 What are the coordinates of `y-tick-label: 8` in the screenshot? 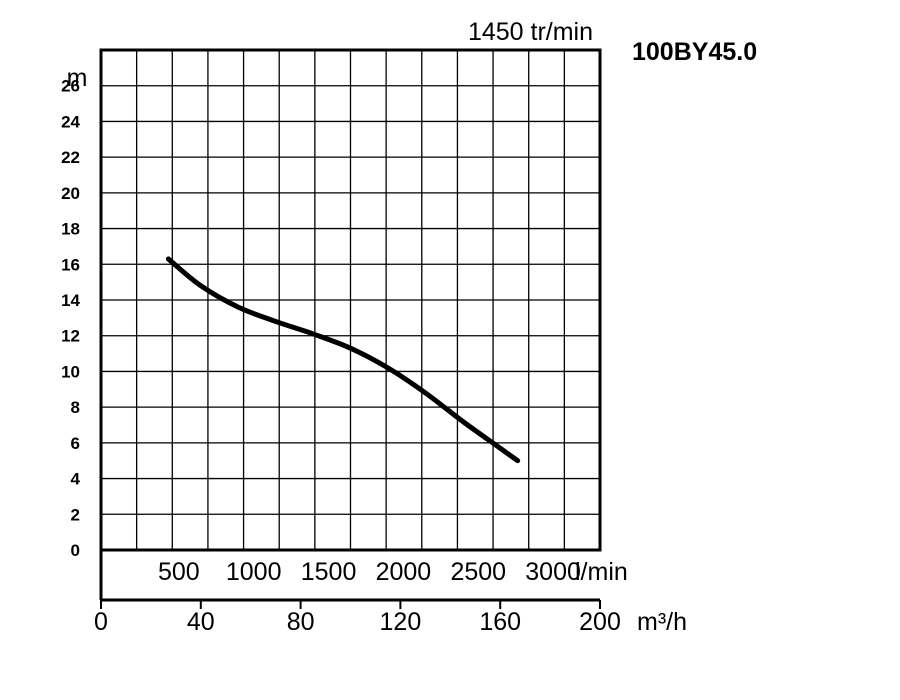 It's located at (75, 407).